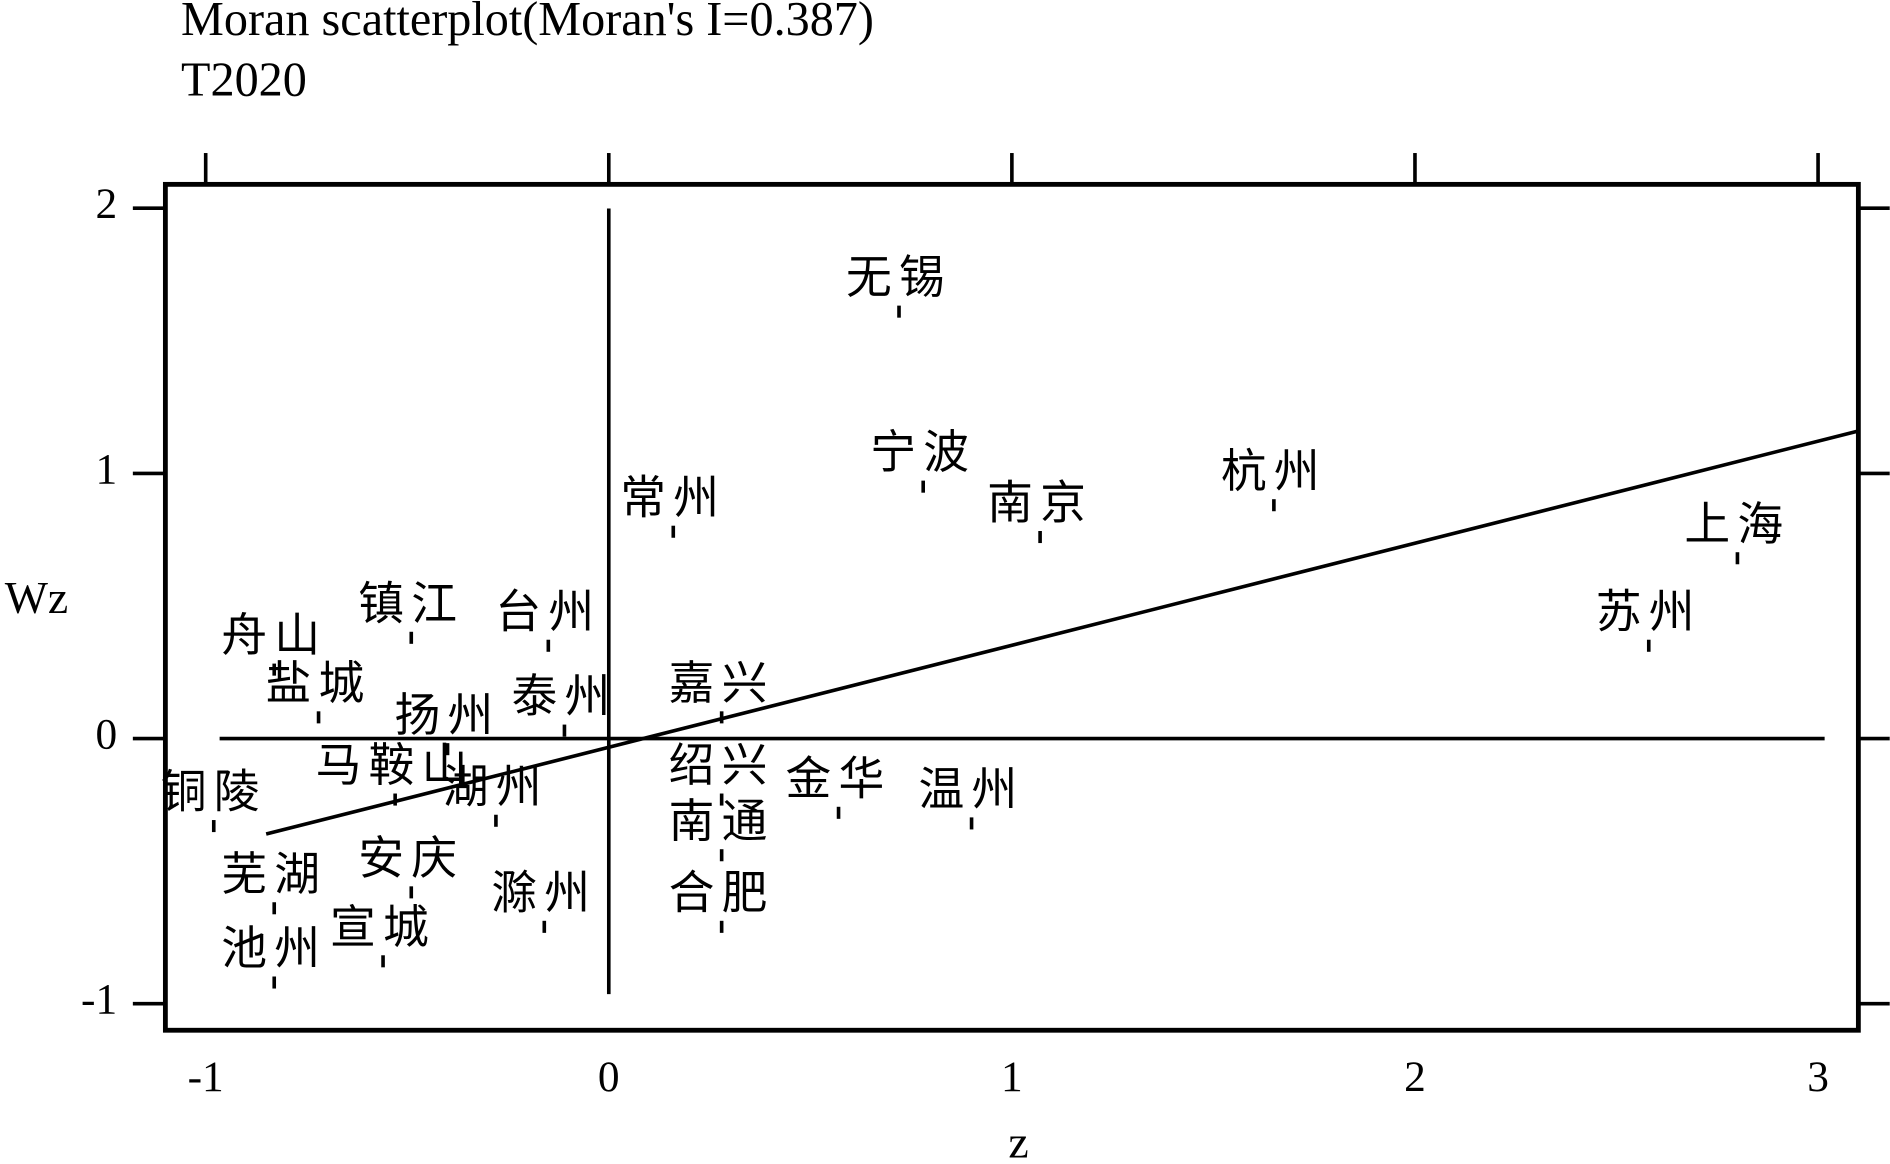 The width and height of the screenshot is (1890, 1164). Describe the element at coordinates (839, 778) in the screenshot. I see `point-label: 金华` at that location.